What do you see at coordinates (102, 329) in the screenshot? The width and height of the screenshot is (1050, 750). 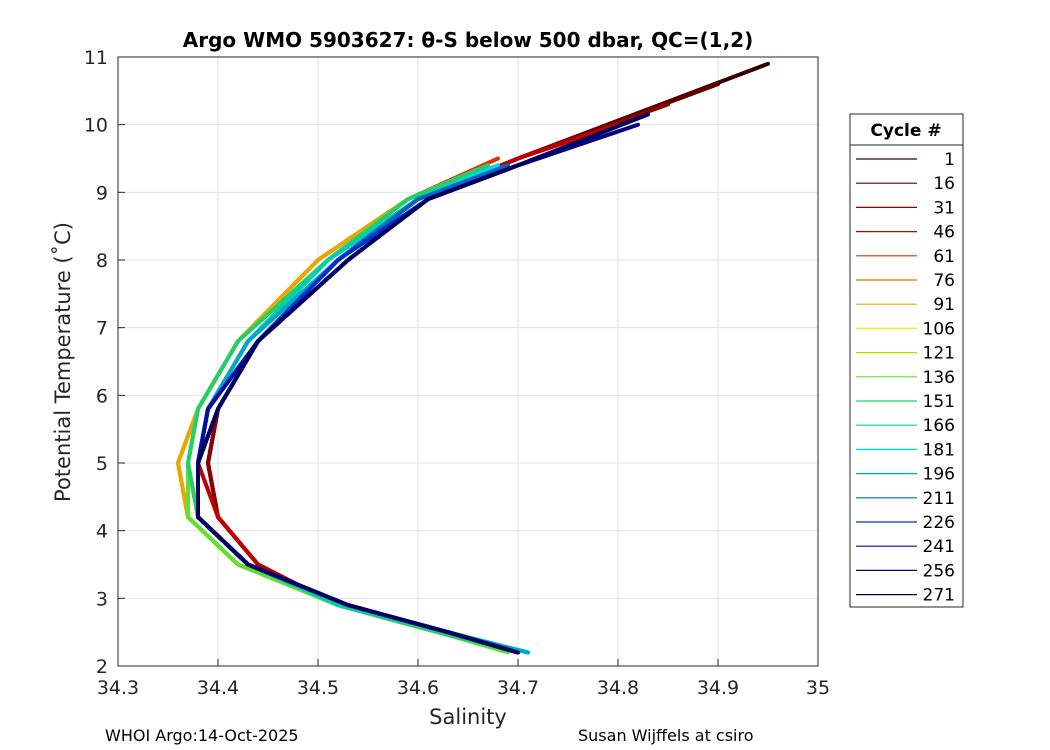 I see `y-tick-label: 7` at bounding box center [102, 329].